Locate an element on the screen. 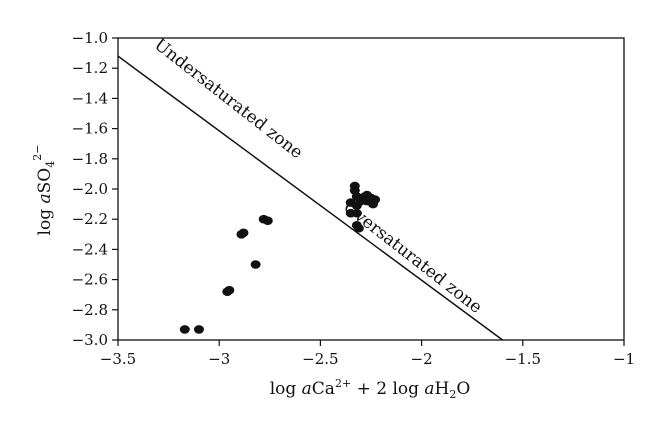 The image size is (660, 430). x-tick-label: −3.5 is located at coordinates (118, 359).